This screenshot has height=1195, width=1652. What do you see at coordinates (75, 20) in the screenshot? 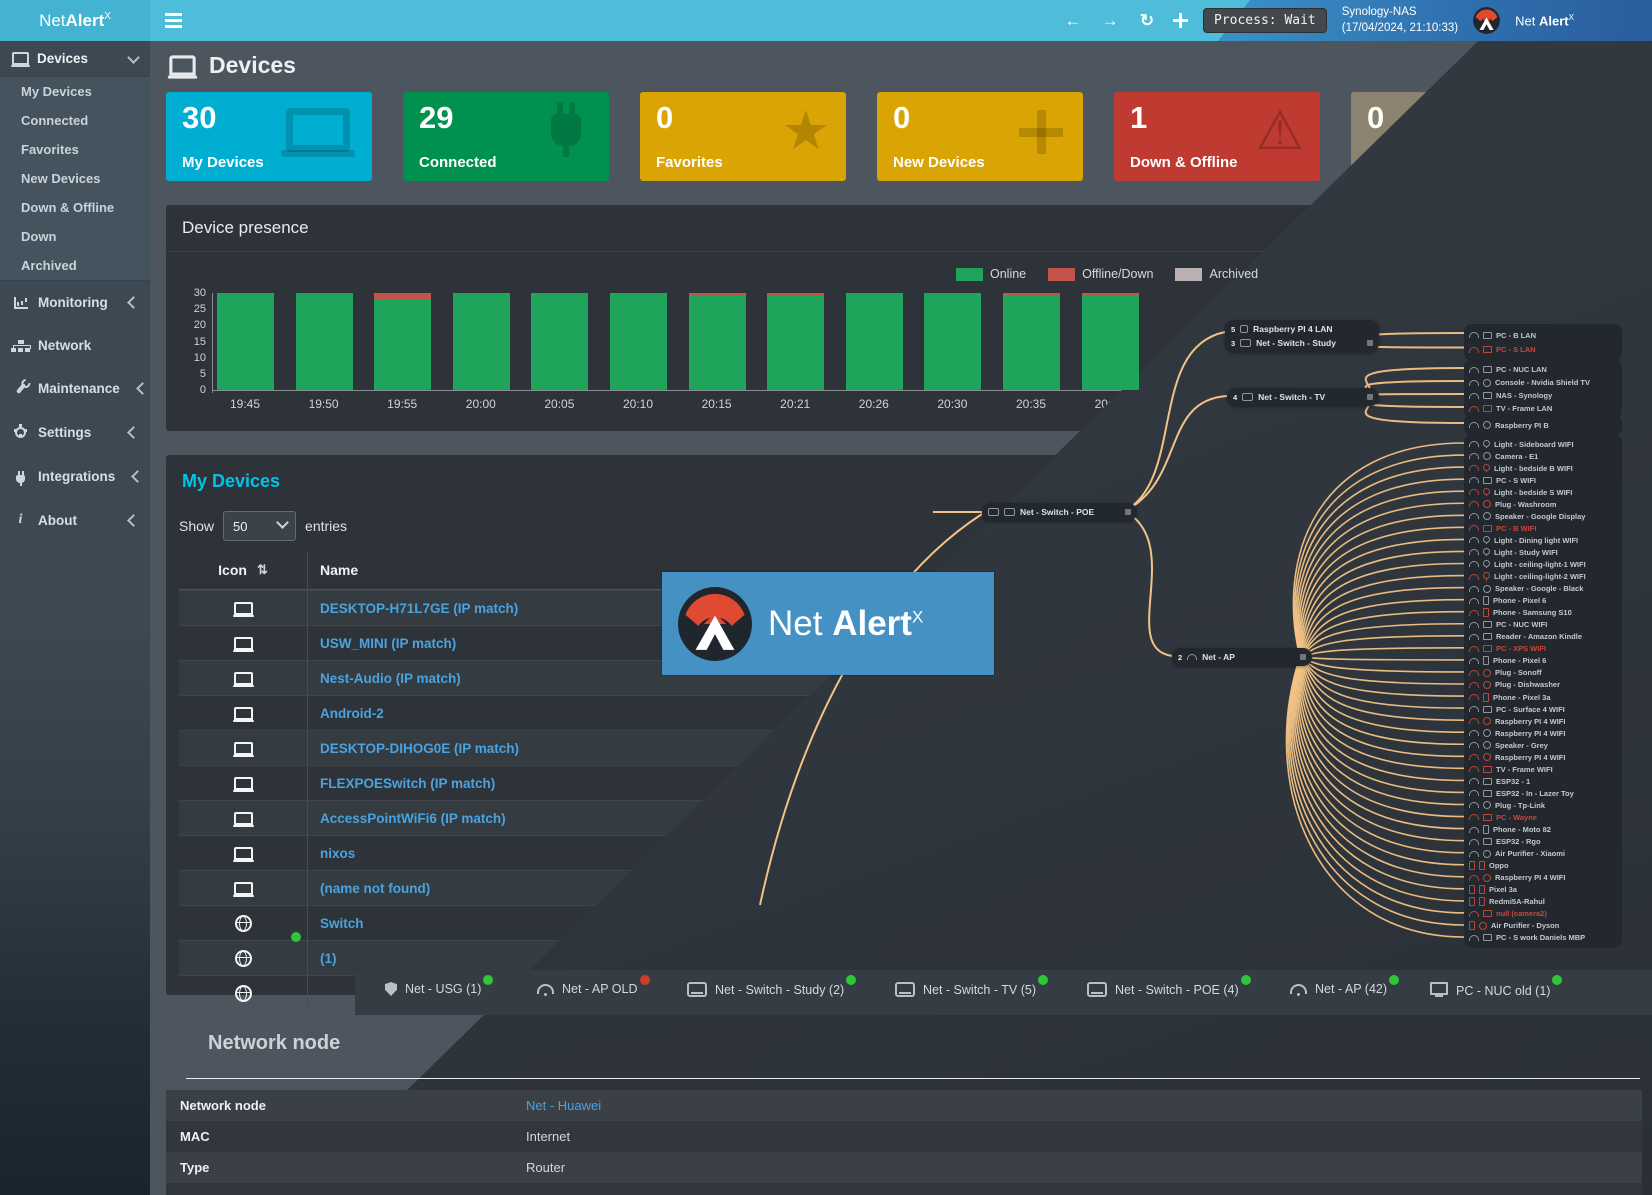
I see `brand-logo: Net Alert X` at bounding box center [75, 20].